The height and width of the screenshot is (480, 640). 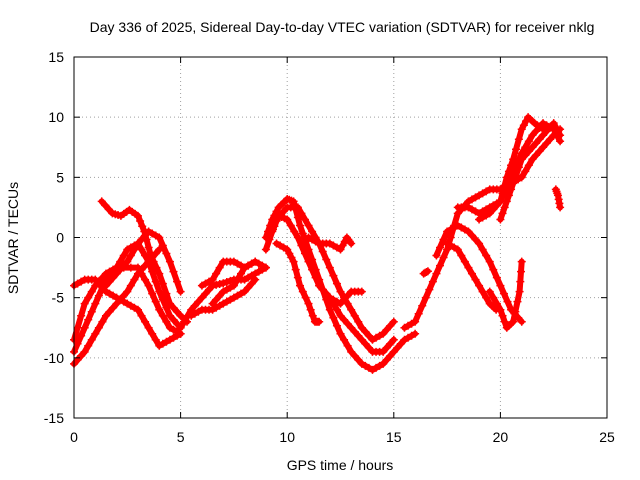 I want to click on y-tick-label: 5, so click(x=60, y=177).